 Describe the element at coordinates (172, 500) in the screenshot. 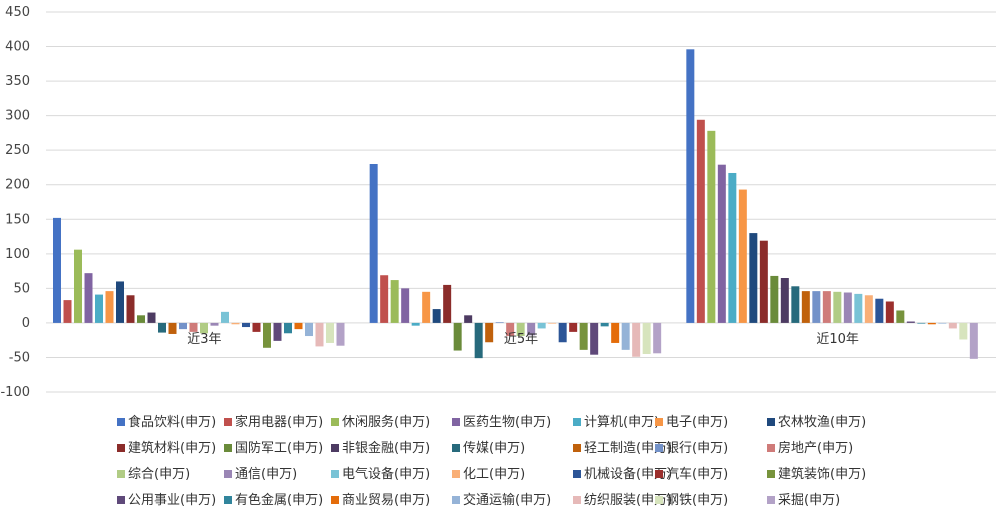

I see `legend-label: 公用事业(申万)` at that location.